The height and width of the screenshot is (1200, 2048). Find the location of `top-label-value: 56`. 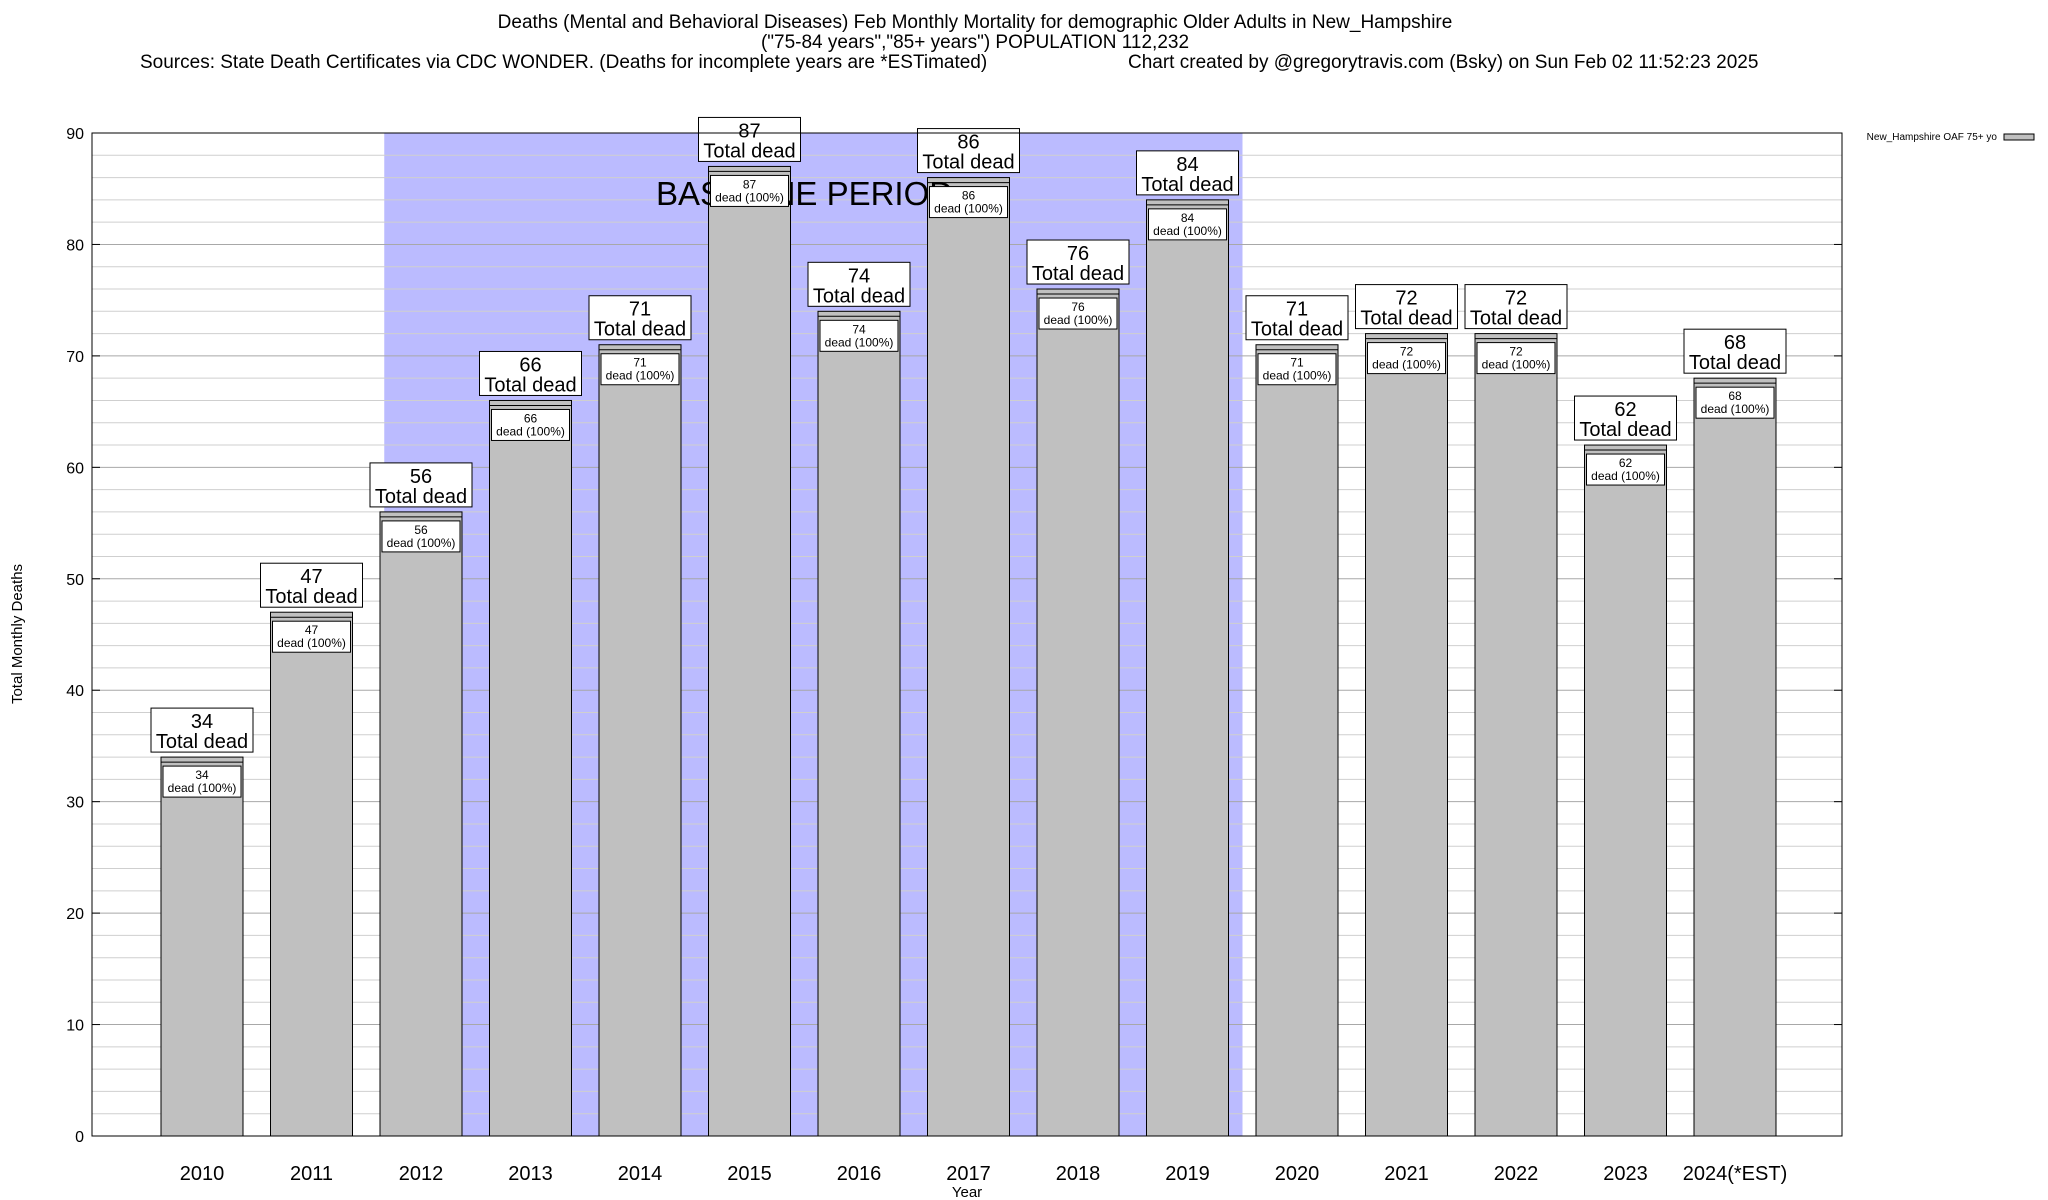

top-label-value: 56 is located at coordinates (421, 477).